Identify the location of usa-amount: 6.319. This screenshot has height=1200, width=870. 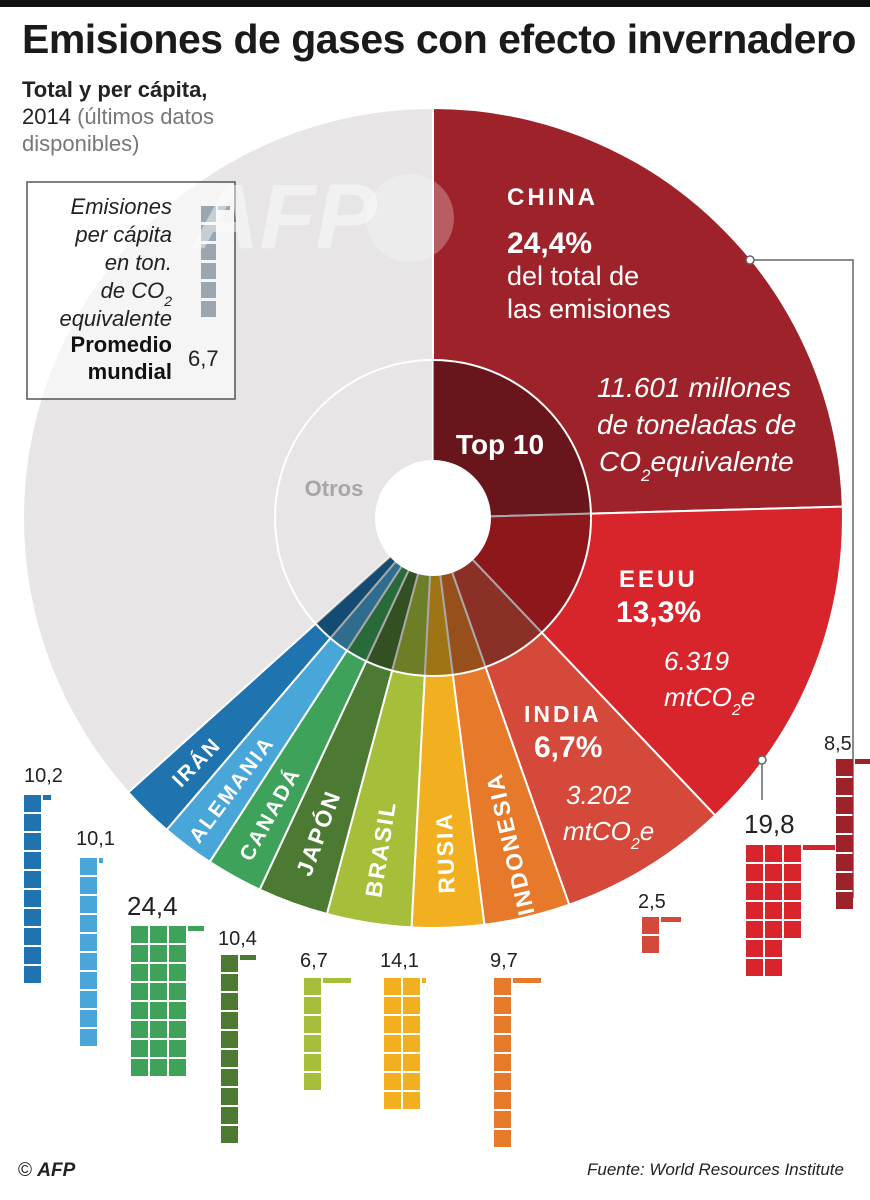
(696, 661).